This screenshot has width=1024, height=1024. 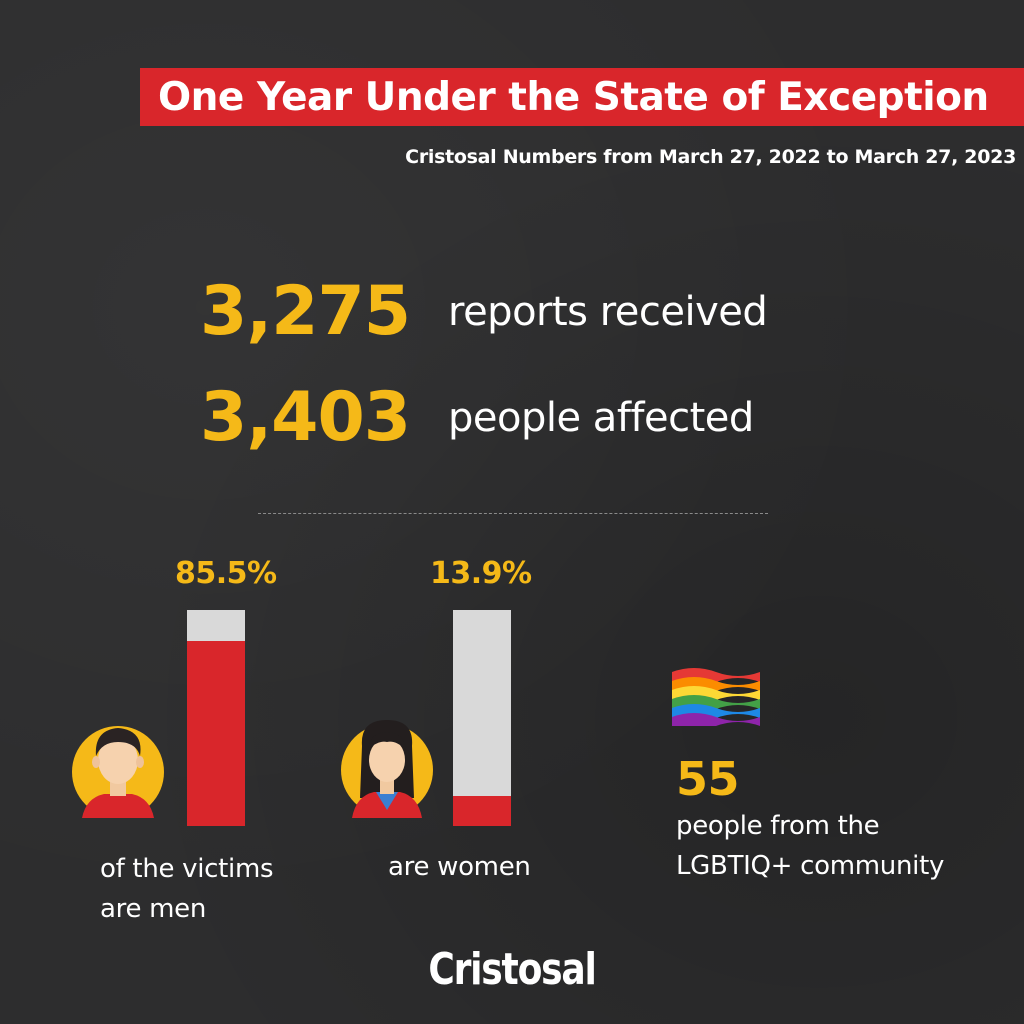 I want to click on section-divider, so click(x=513, y=513).